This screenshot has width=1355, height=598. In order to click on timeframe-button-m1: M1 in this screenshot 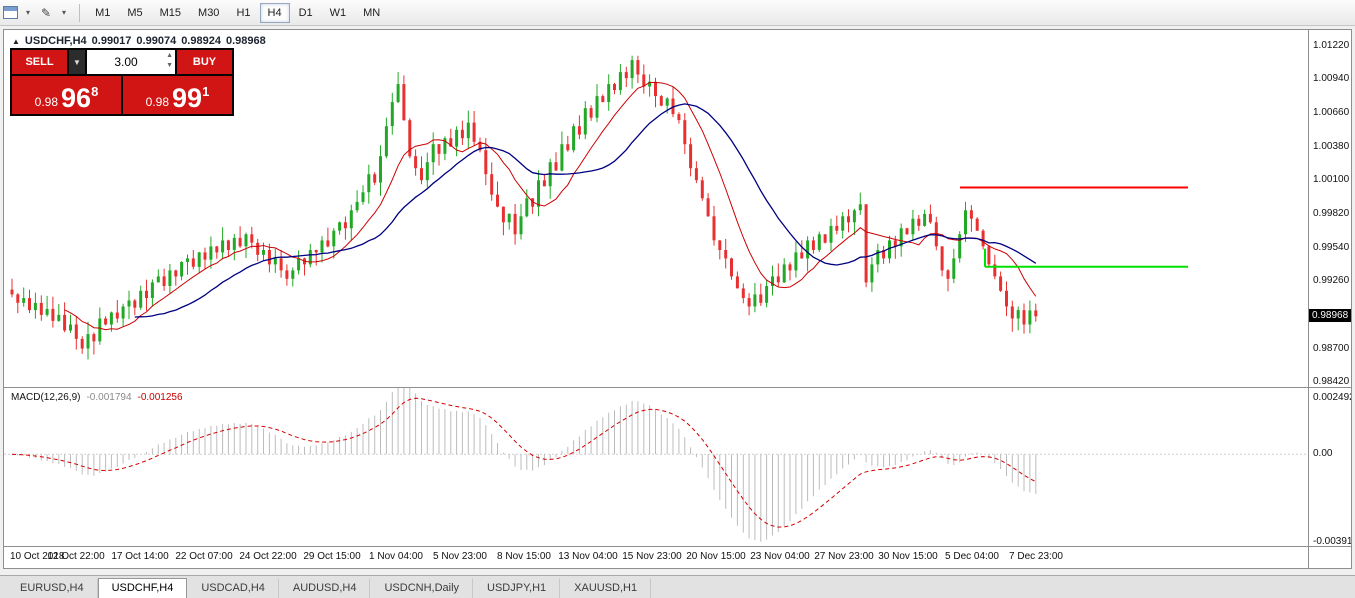, I will do `click(103, 12)`.